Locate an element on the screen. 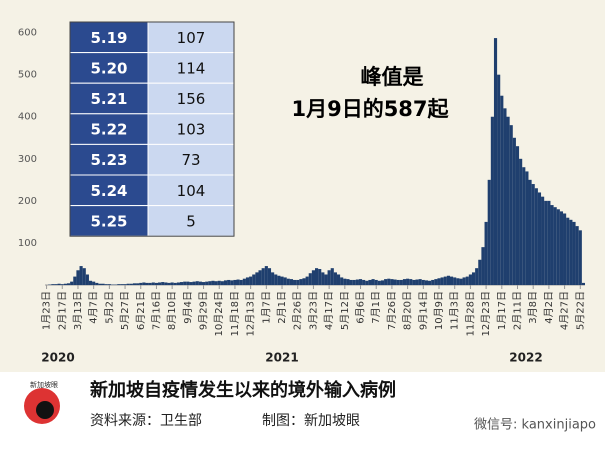 The height and width of the screenshot is (451, 605). x-tick-label: 9月4日 is located at coordinates (188, 307).